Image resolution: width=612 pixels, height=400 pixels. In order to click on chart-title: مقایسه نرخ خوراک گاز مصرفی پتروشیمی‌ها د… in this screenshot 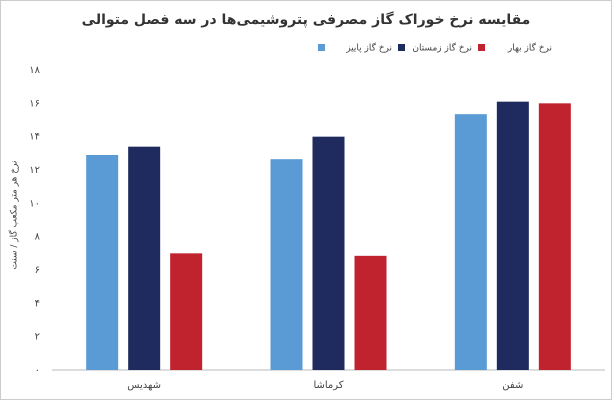, I will do `click(306, 19)`.